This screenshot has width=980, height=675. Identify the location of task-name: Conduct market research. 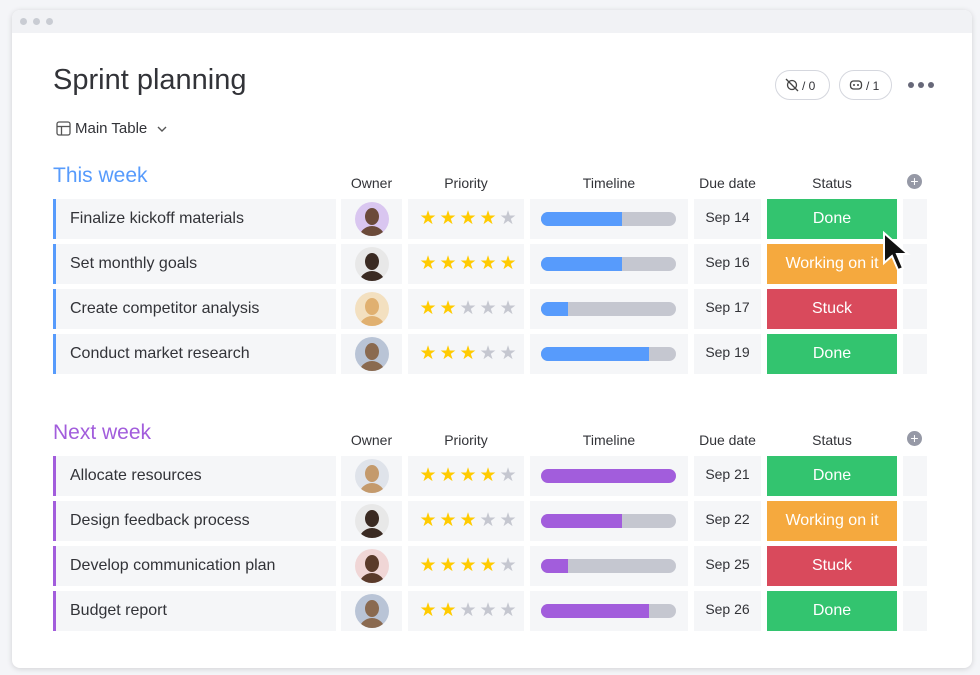
(194, 354).